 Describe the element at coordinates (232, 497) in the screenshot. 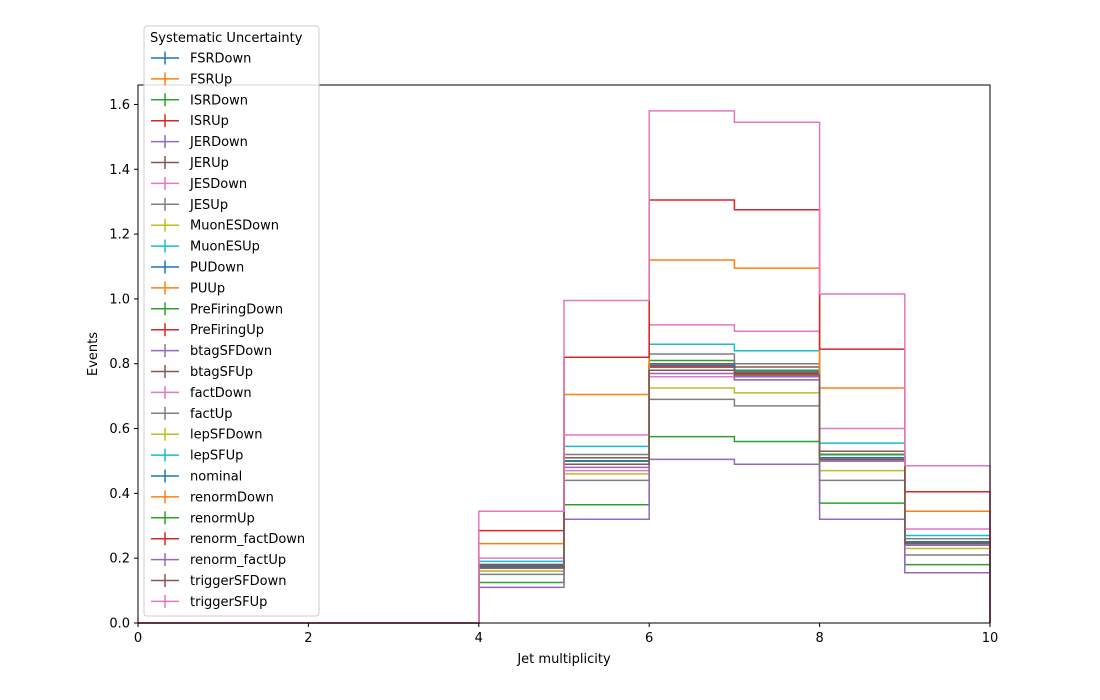

I see `legend-label: renormDown` at that location.